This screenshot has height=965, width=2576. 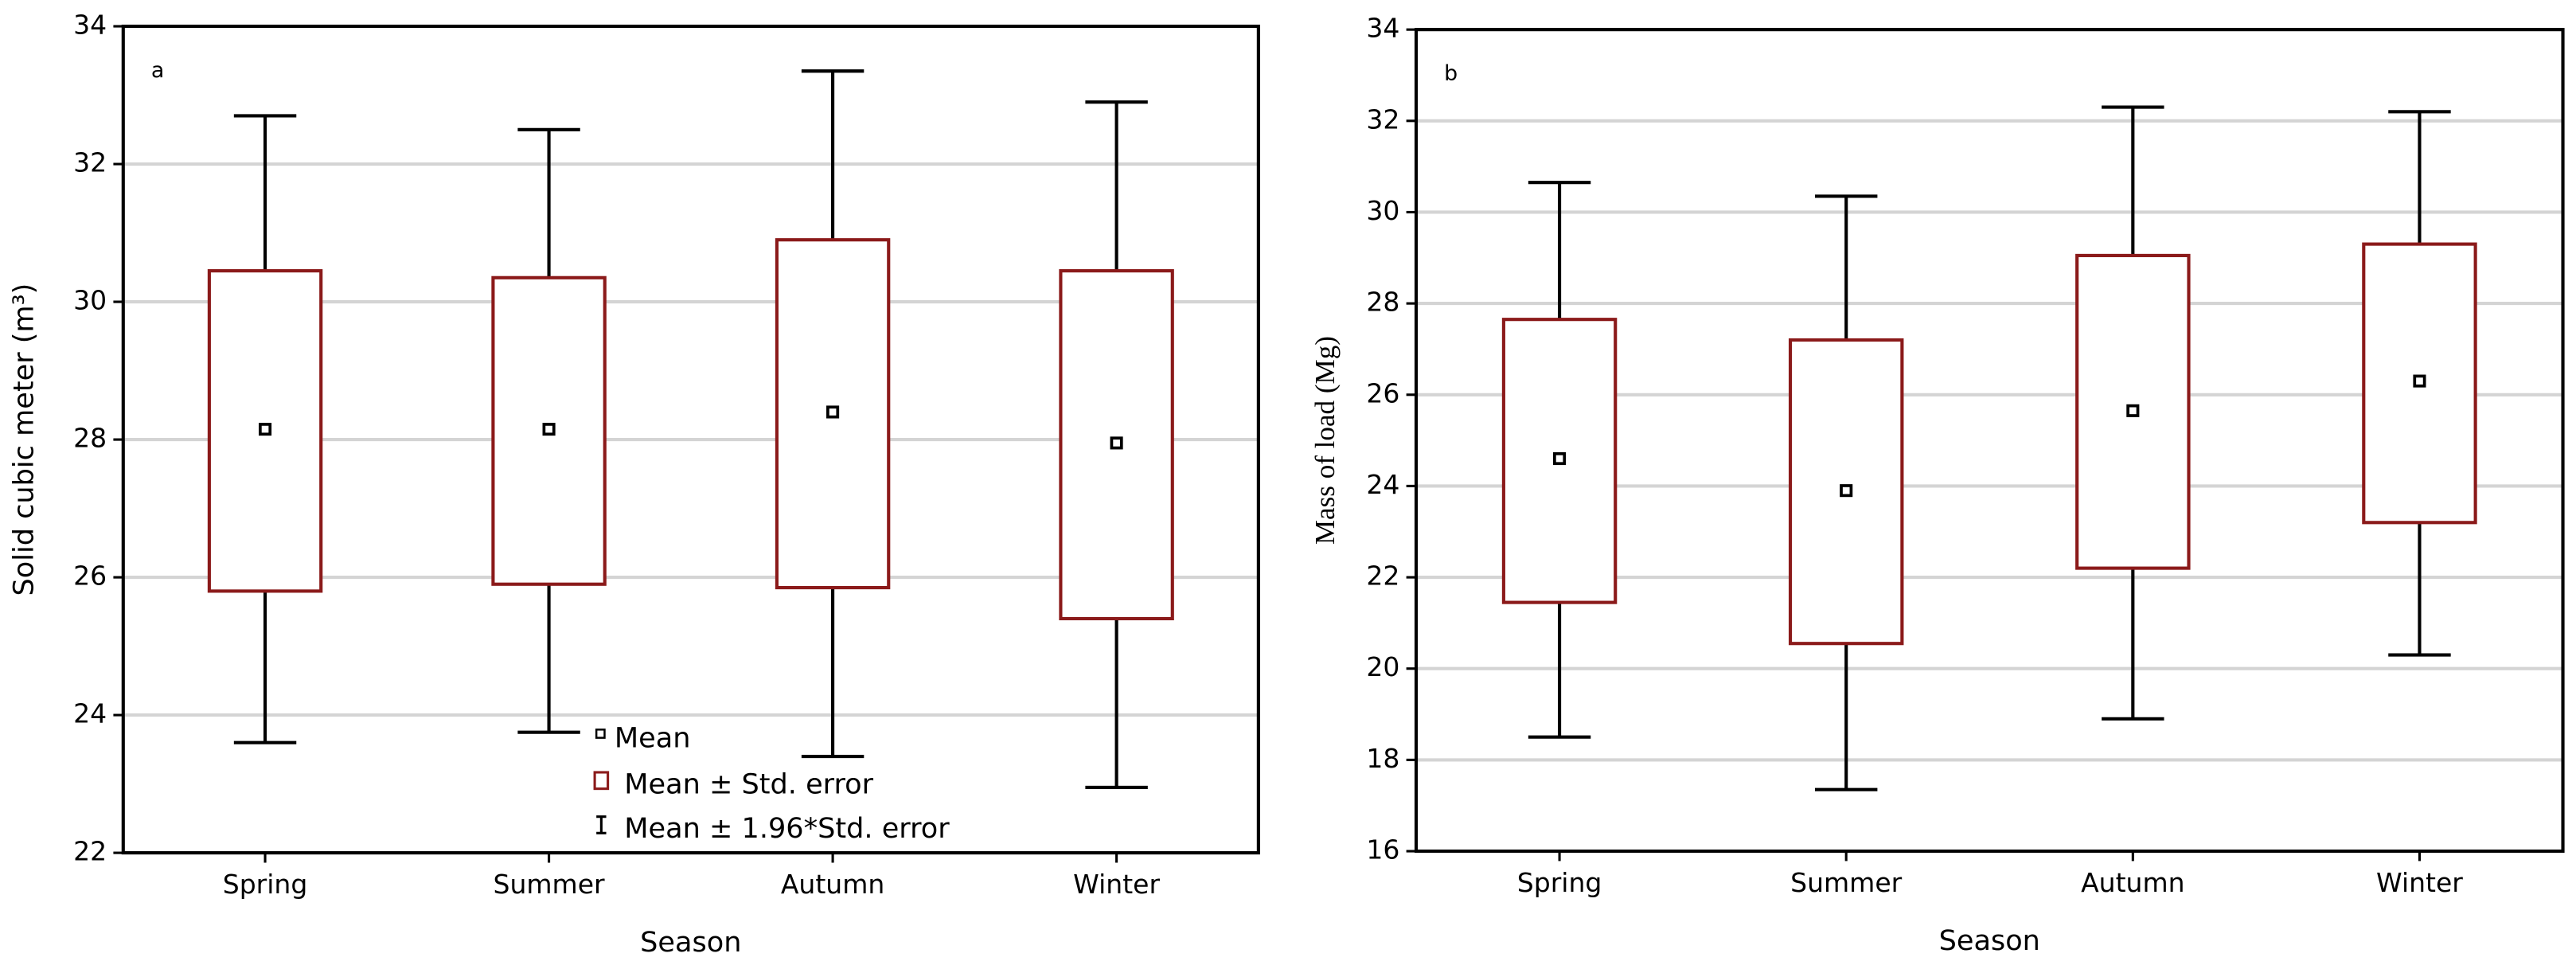 What do you see at coordinates (23, 440) in the screenshot?
I see `y-axis-label: Solid cubic meter (m³)` at bounding box center [23, 440].